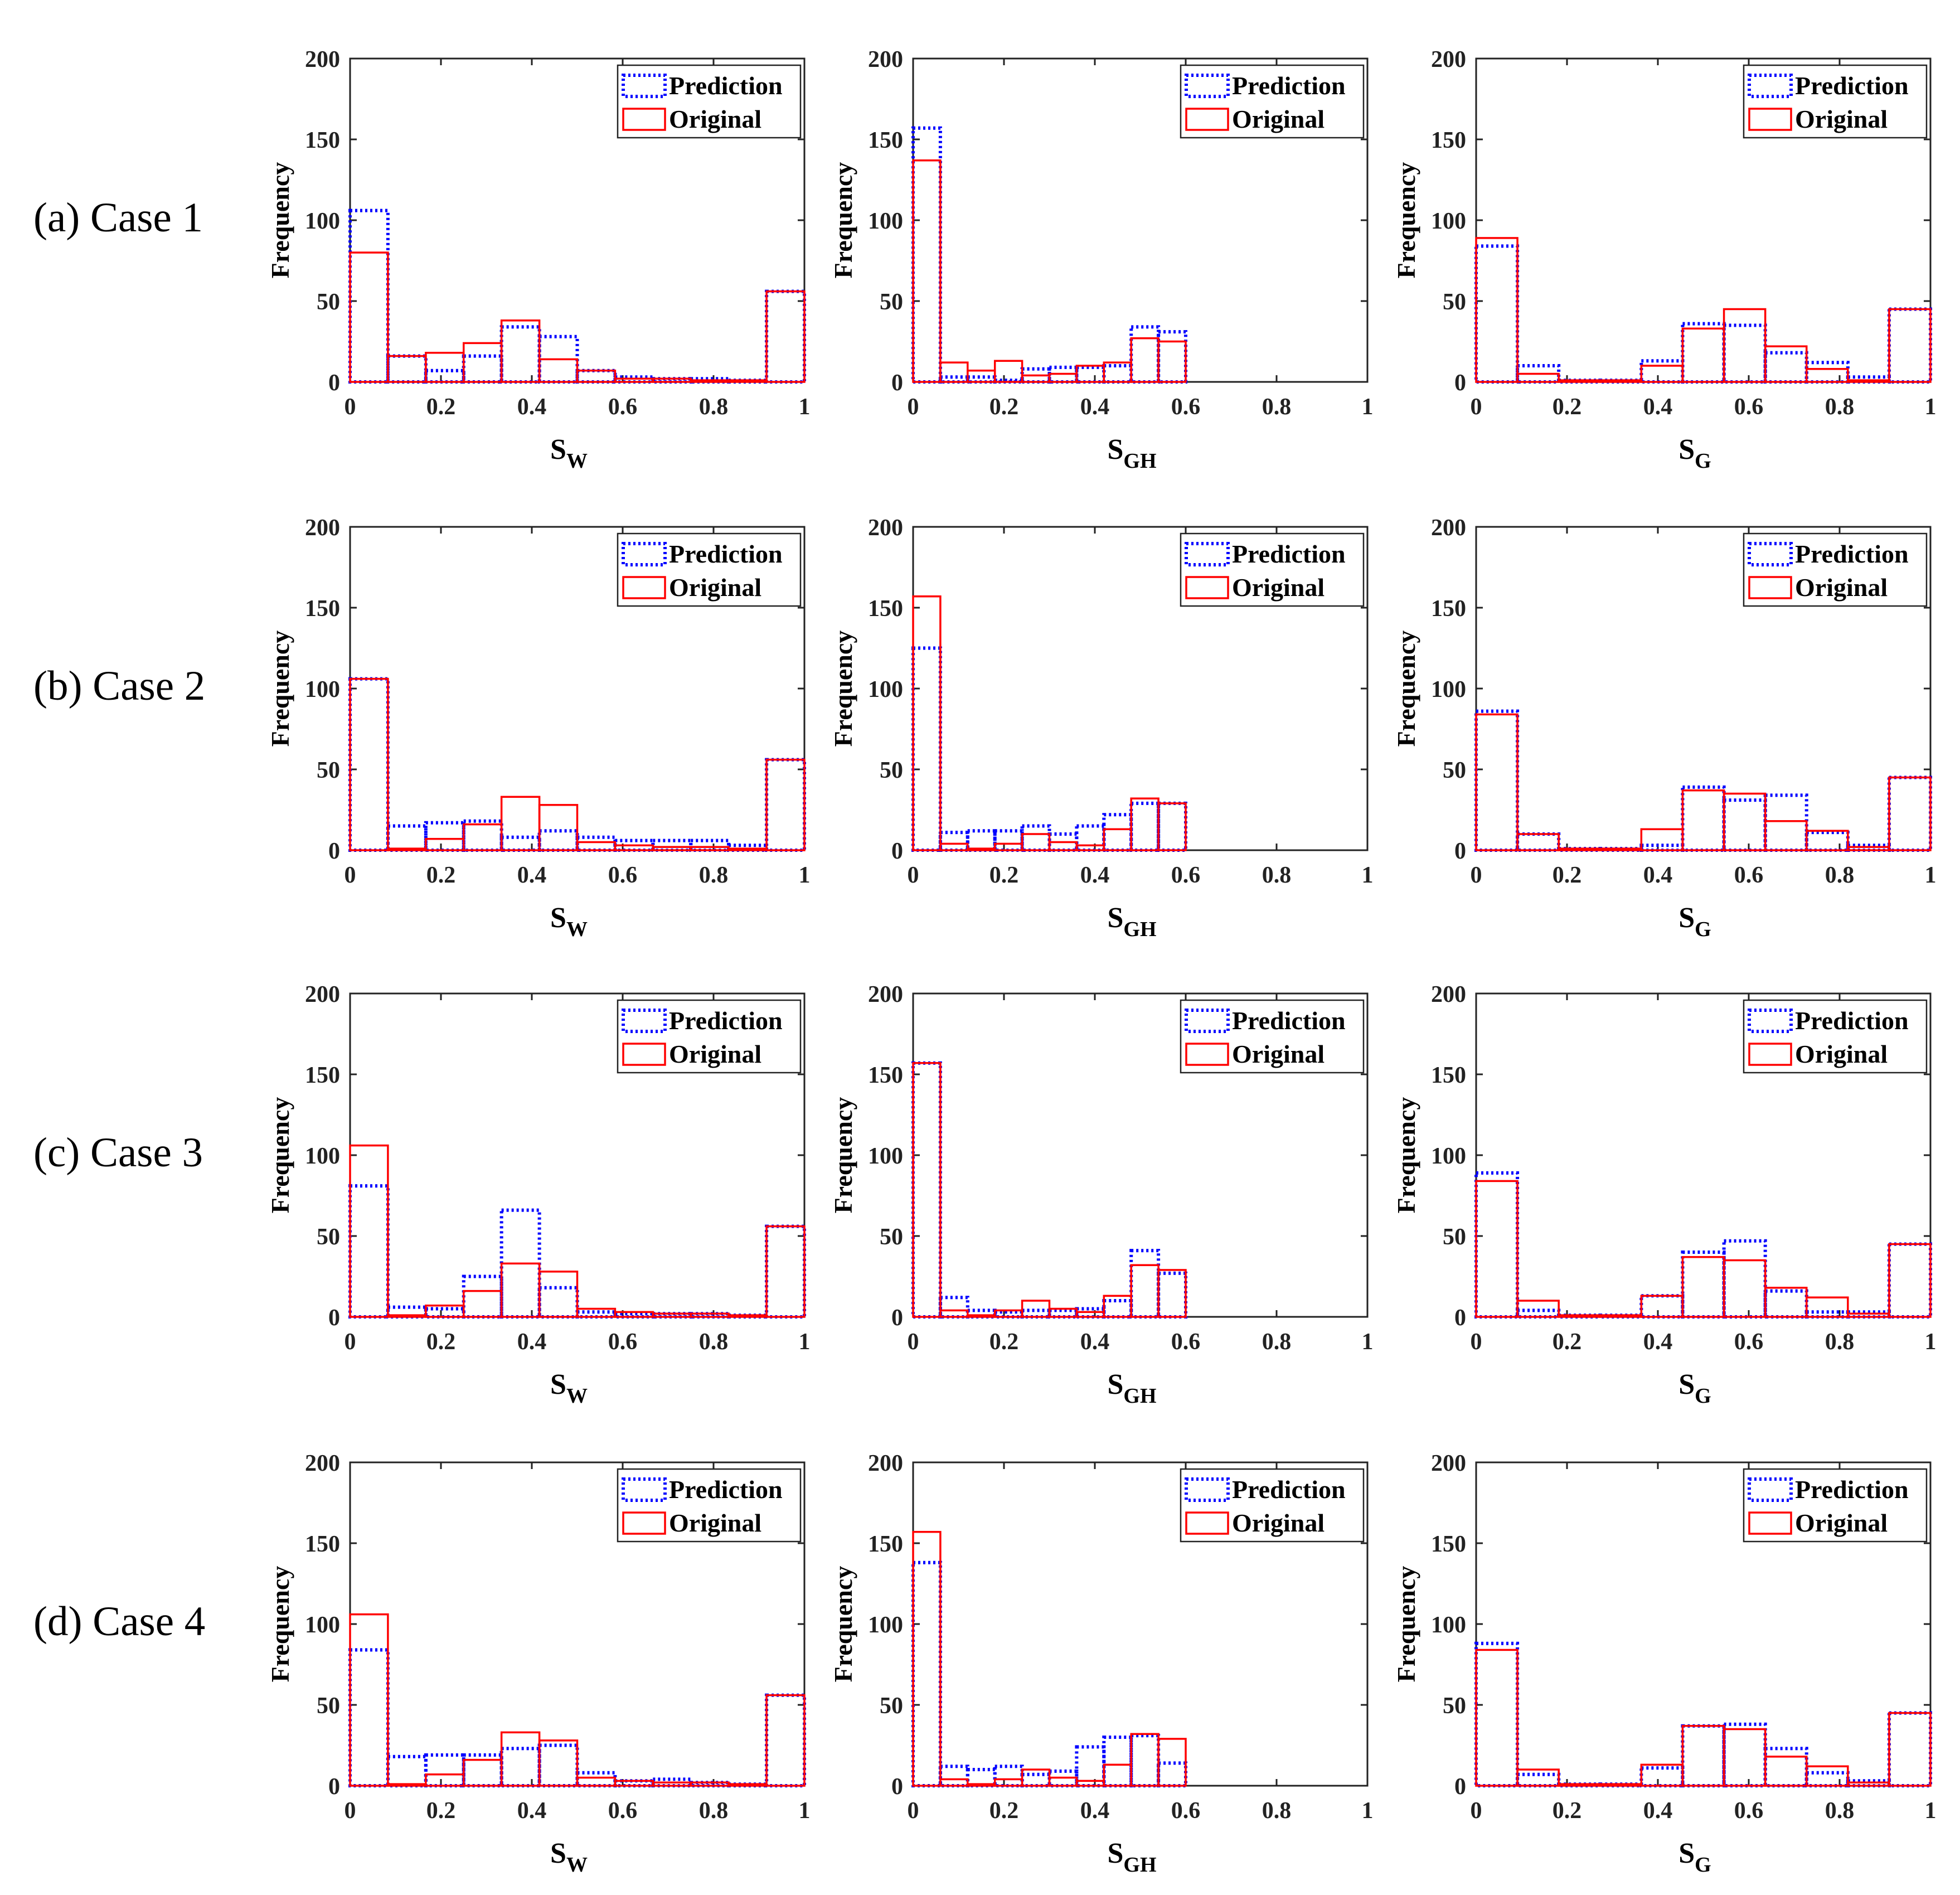 The width and height of the screenshot is (1960, 1895). Describe the element at coordinates (1278, 119) in the screenshot. I see `legend-original-label: Original` at that location.